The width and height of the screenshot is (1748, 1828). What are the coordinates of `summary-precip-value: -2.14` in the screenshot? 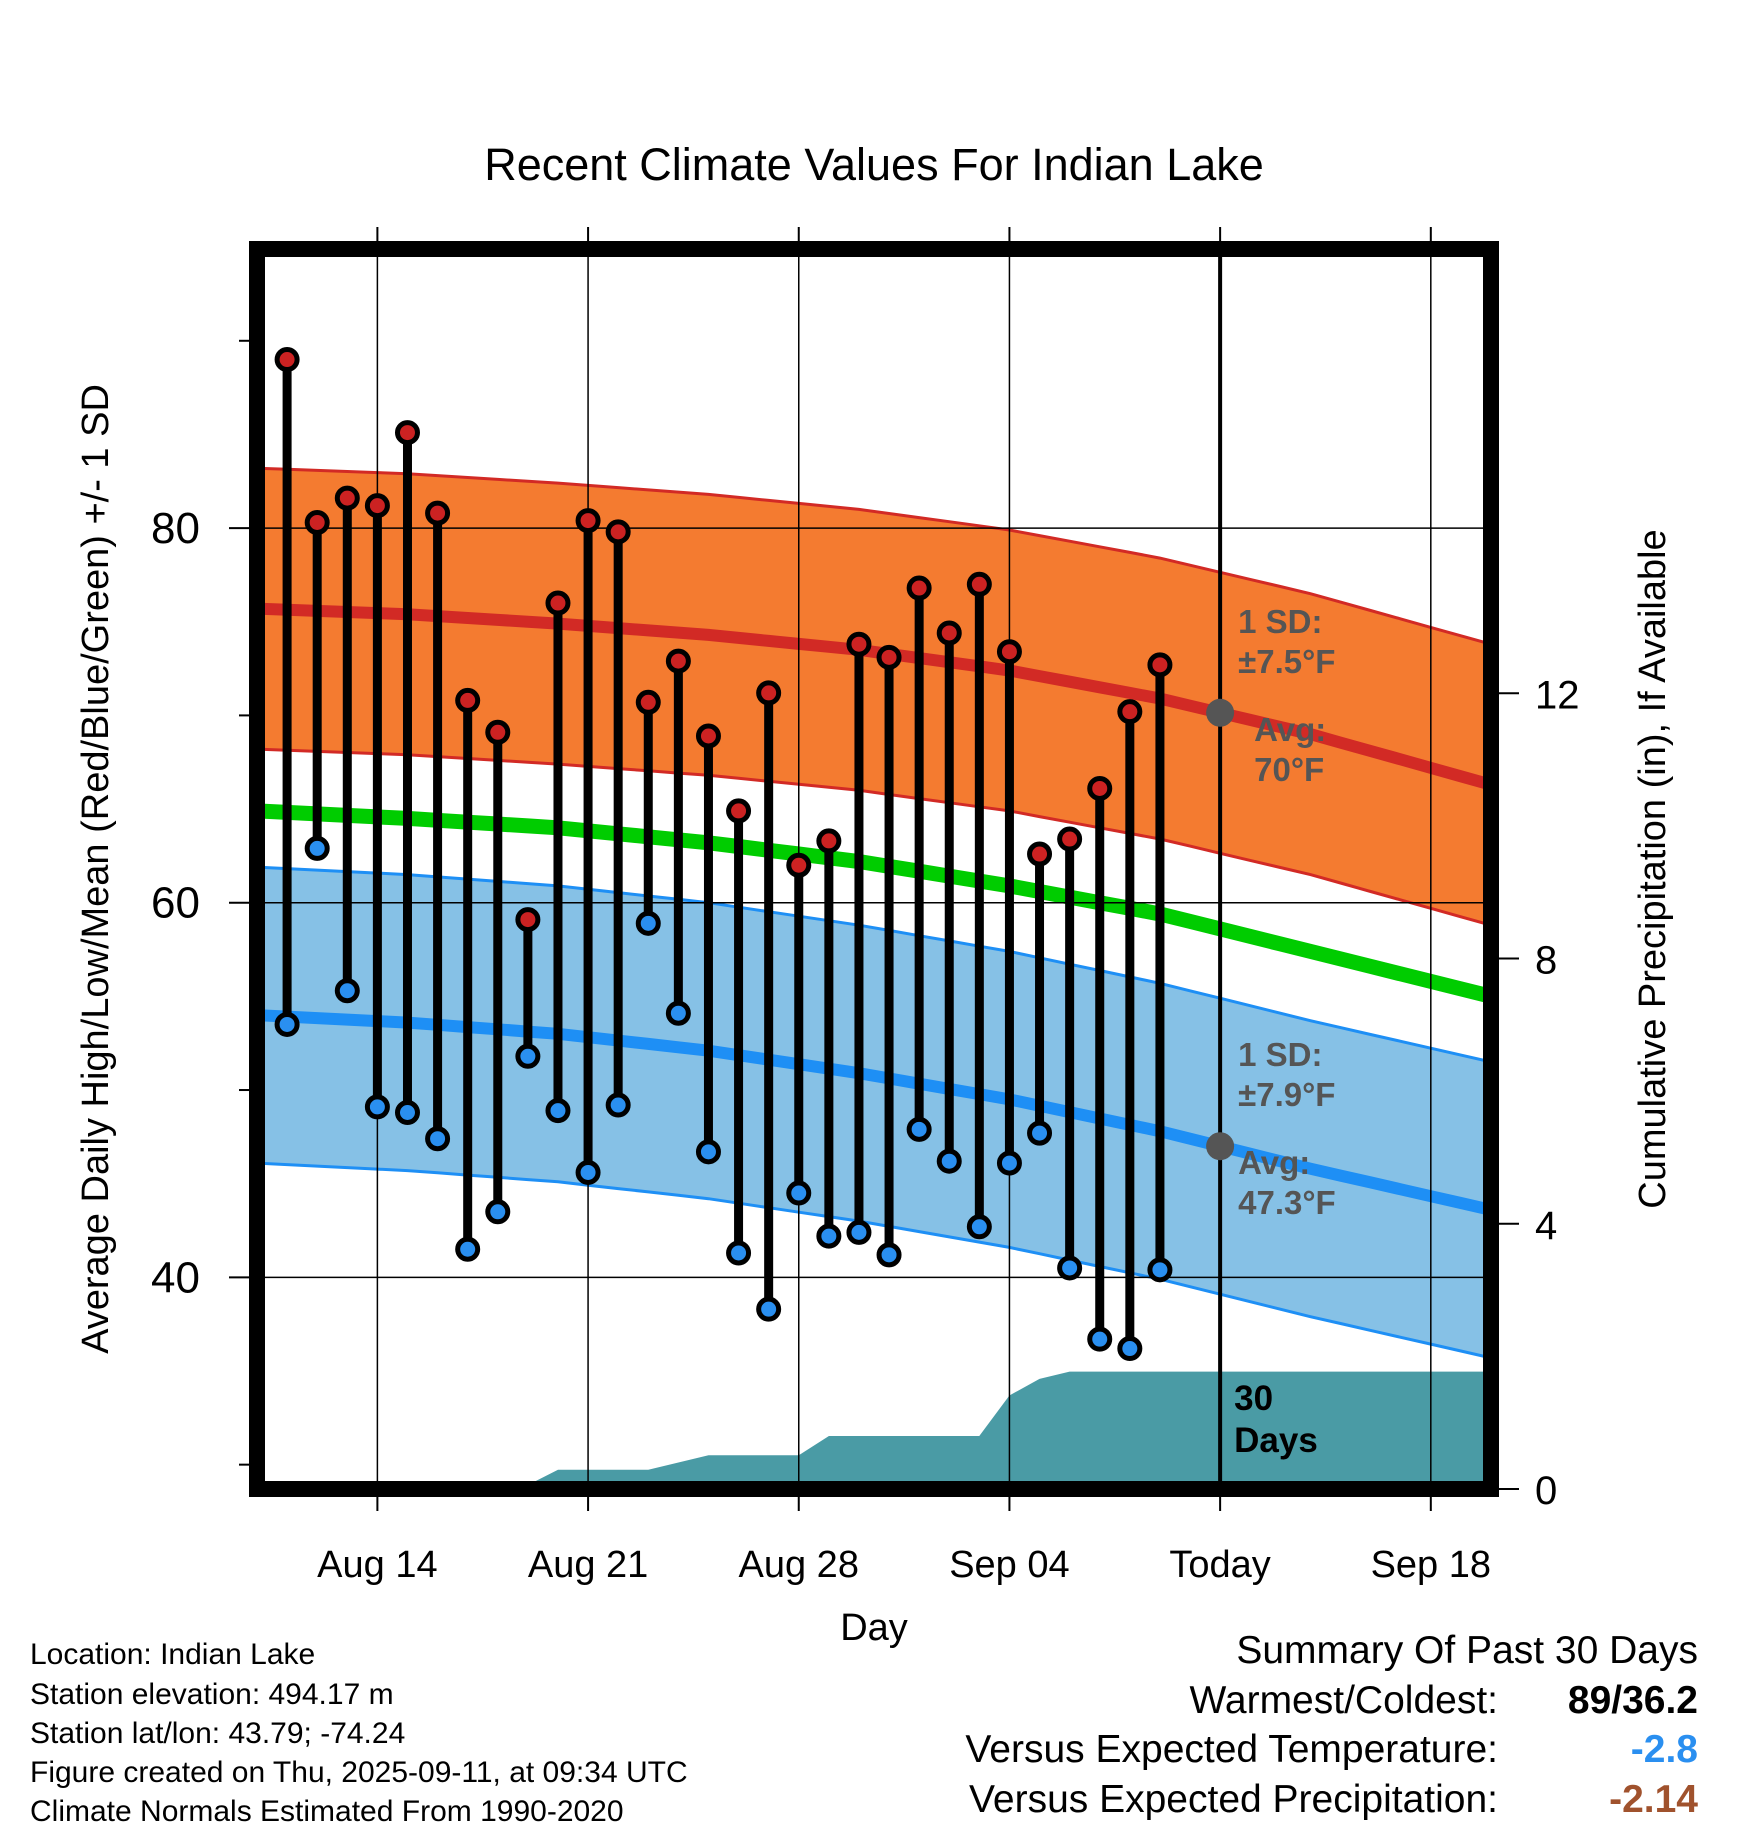 It's located at (1653, 1799).